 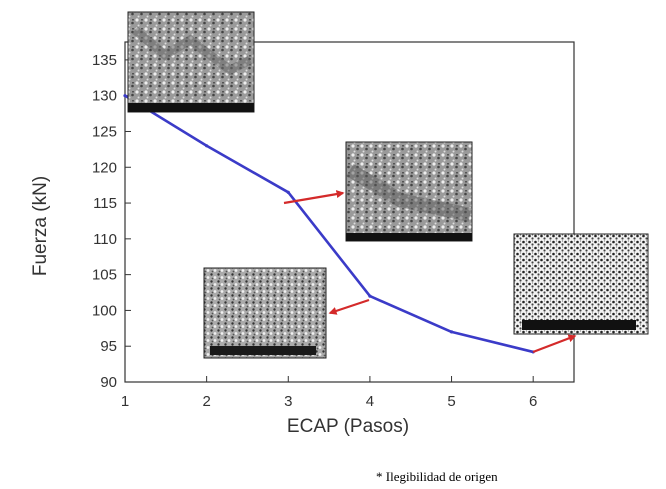 What do you see at coordinates (533, 401) in the screenshot?
I see `x-tick-label: 6` at bounding box center [533, 401].